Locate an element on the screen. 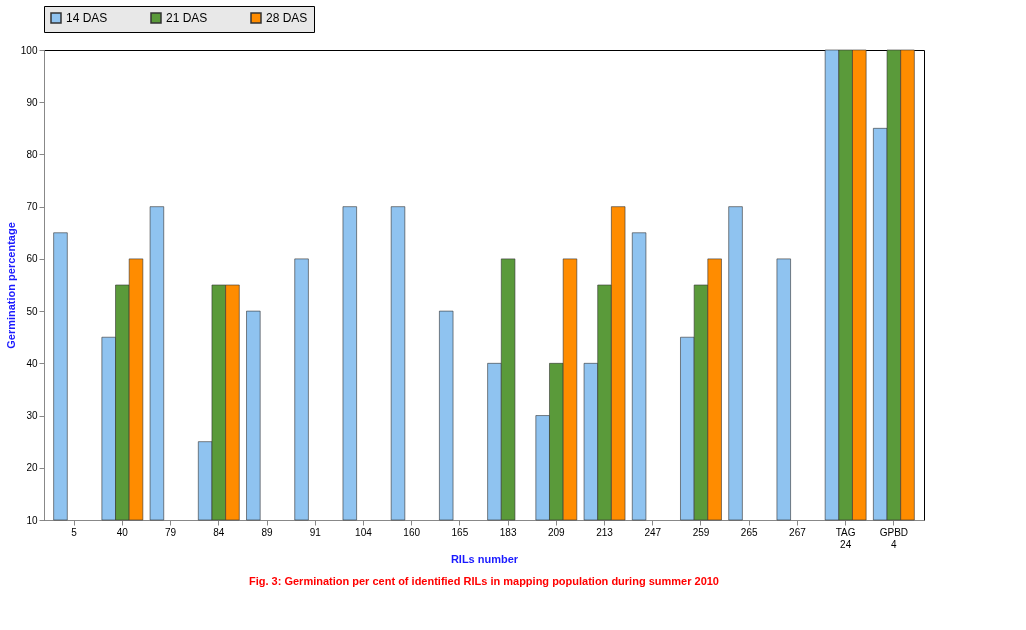  y-tick-label: 40 is located at coordinates (32, 363).